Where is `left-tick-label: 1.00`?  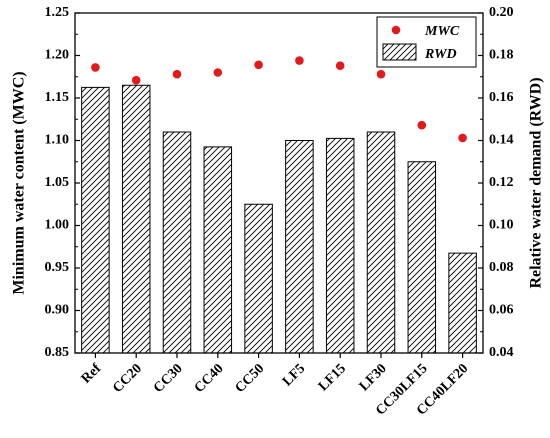 left-tick-label: 1.00 is located at coordinates (57, 225).